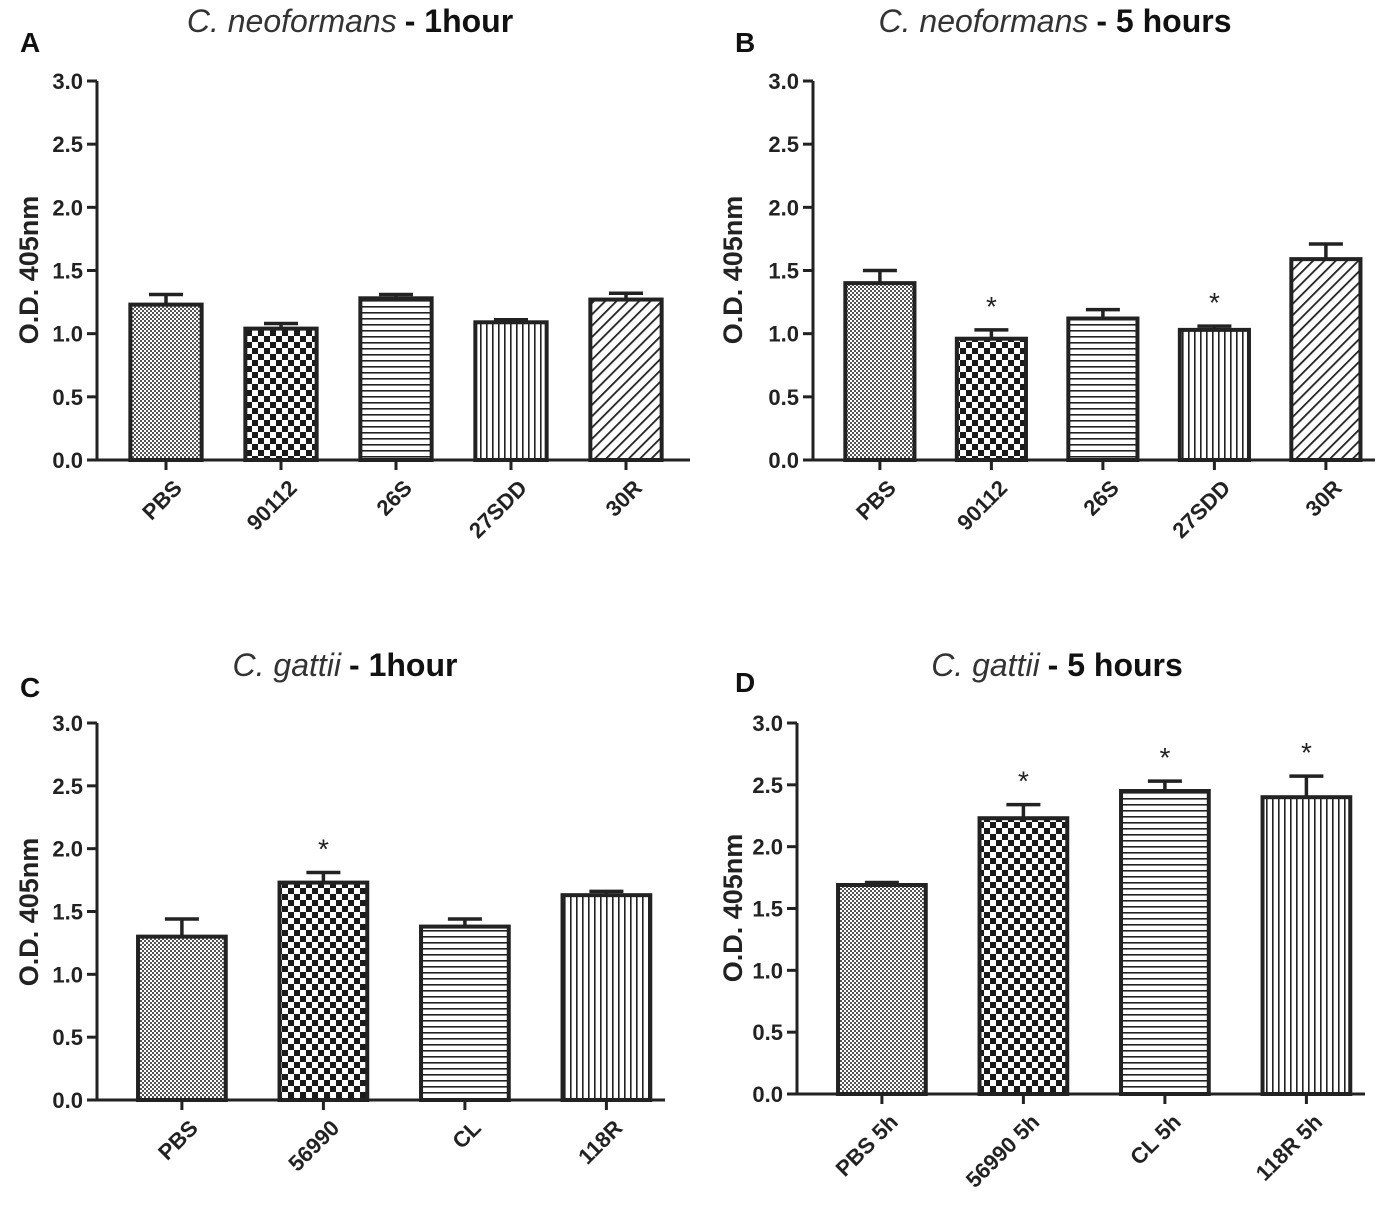 This screenshot has height=1218, width=1381. I want to click on x-category-label: 118R 5h, so click(1289, 1147).